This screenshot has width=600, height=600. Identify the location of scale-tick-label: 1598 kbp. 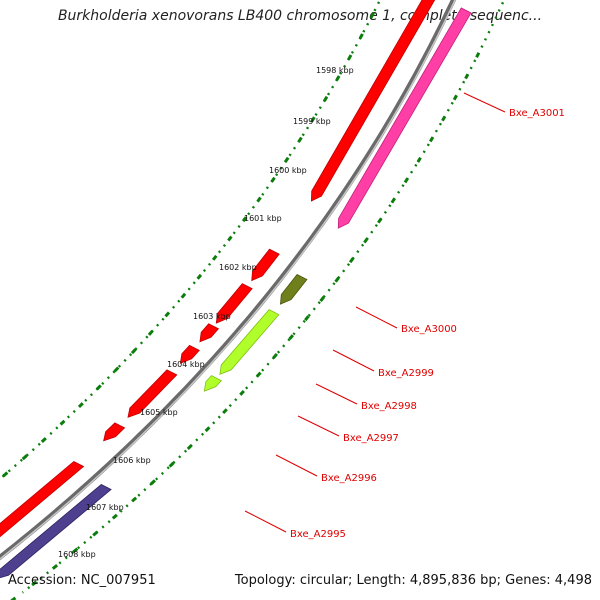
(335, 70).